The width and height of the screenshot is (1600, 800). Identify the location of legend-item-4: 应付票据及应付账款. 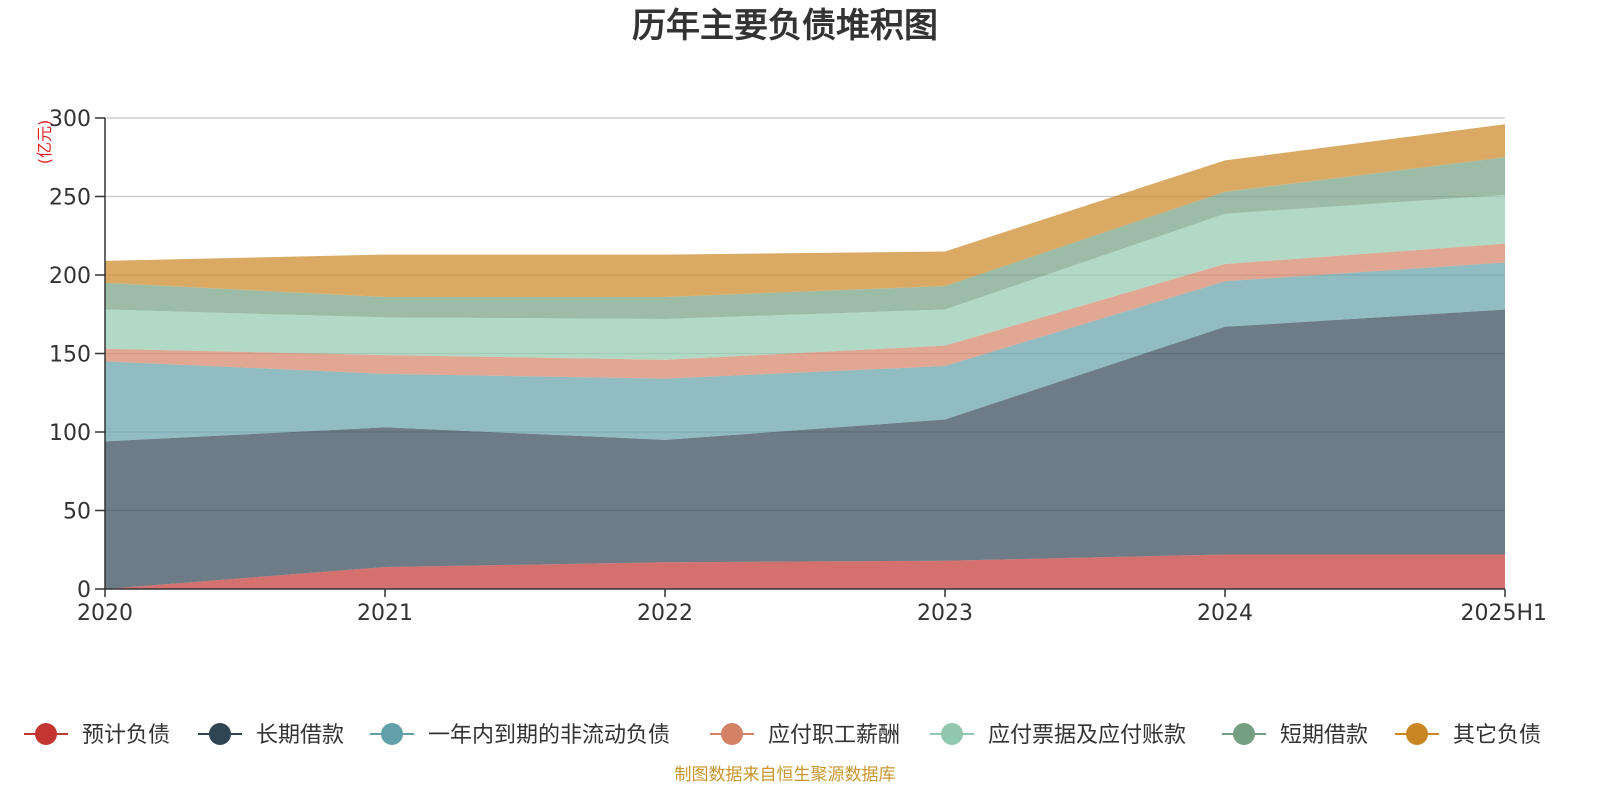
(1058, 735).